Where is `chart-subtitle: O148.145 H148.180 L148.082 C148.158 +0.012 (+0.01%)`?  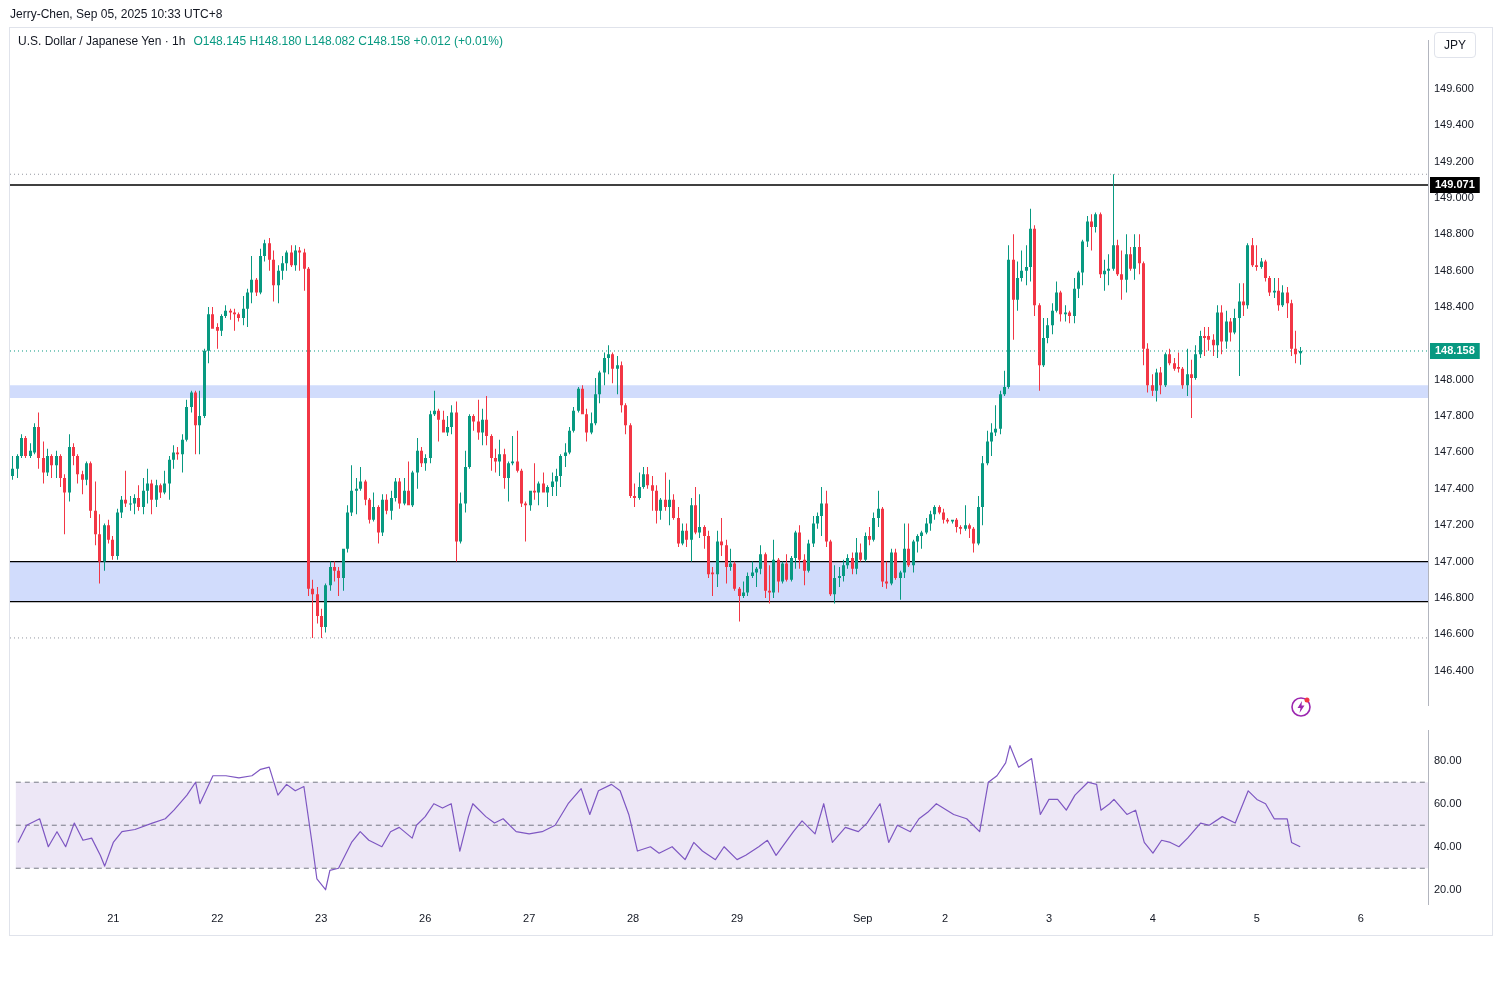 chart-subtitle: O148.145 H148.180 L148.082 C148.158 +0.012 (+0.01%) is located at coordinates (348, 41).